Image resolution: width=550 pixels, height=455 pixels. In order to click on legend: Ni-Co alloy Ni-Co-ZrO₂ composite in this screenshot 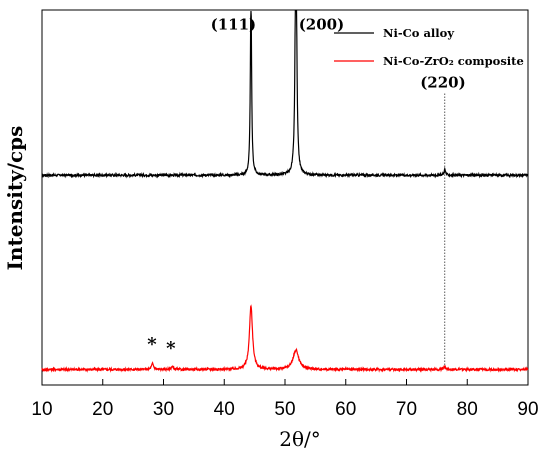, I will do `click(429, 47)`.